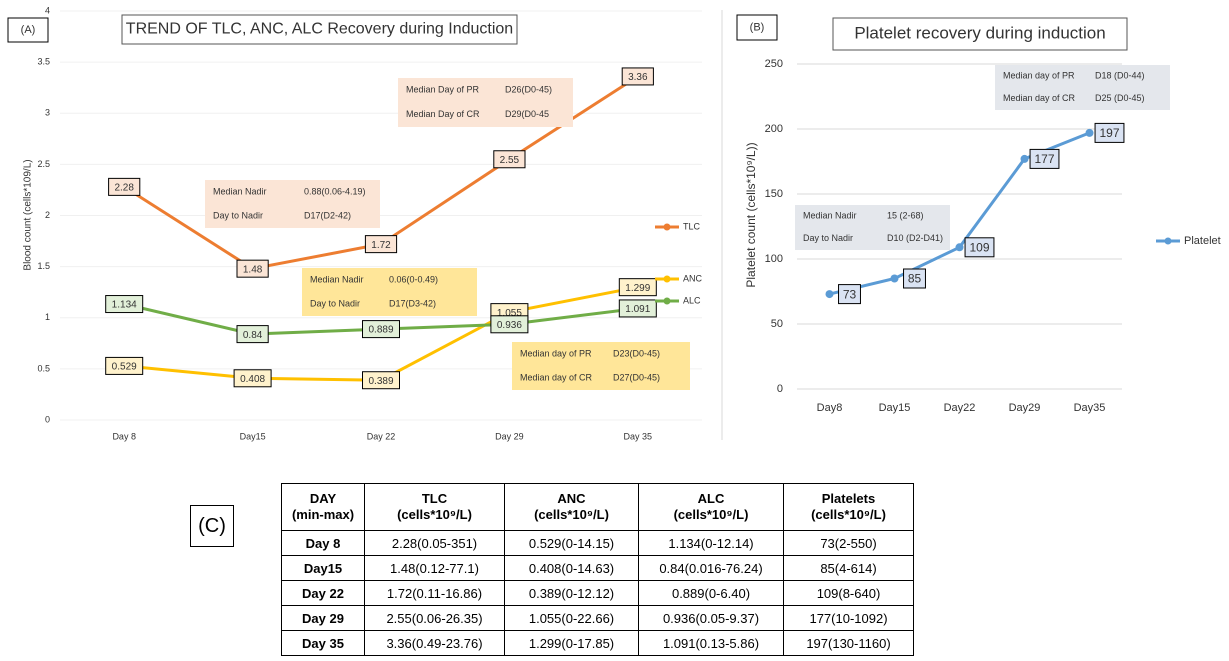 The image size is (1229, 661). What do you see at coordinates (848, 593) in the screenshot?
I see `table-cell: 109(8-640)` at bounding box center [848, 593].